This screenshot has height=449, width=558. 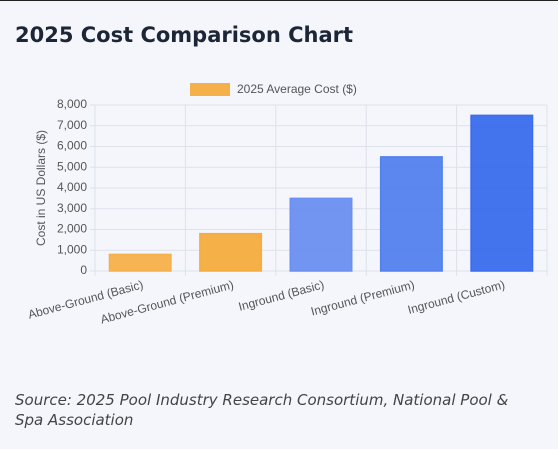 What do you see at coordinates (72, 125) in the screenshot?
I see `y-tick-label: 7,000` at bounding box center [72, 125].